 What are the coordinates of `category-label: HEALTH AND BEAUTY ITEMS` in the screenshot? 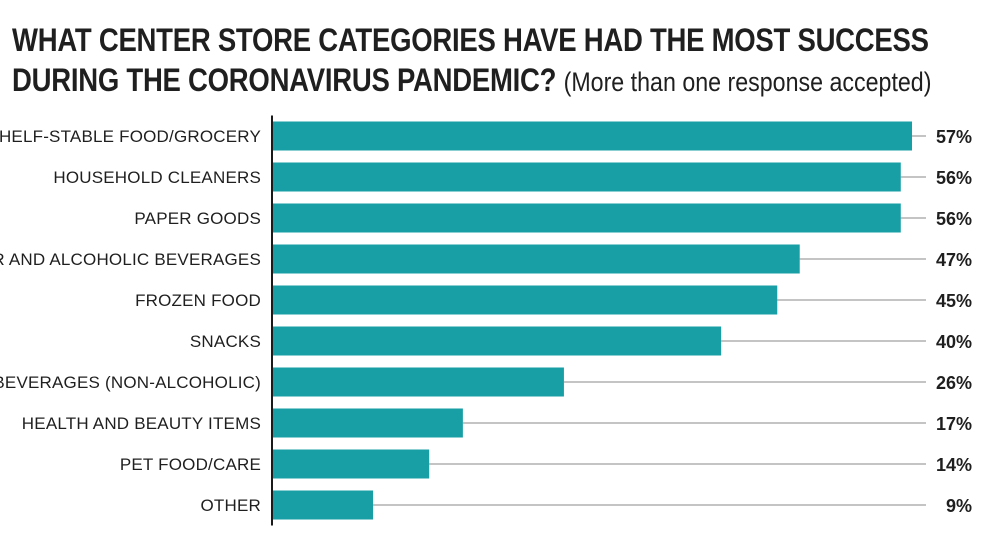 It's located at (141, 423).